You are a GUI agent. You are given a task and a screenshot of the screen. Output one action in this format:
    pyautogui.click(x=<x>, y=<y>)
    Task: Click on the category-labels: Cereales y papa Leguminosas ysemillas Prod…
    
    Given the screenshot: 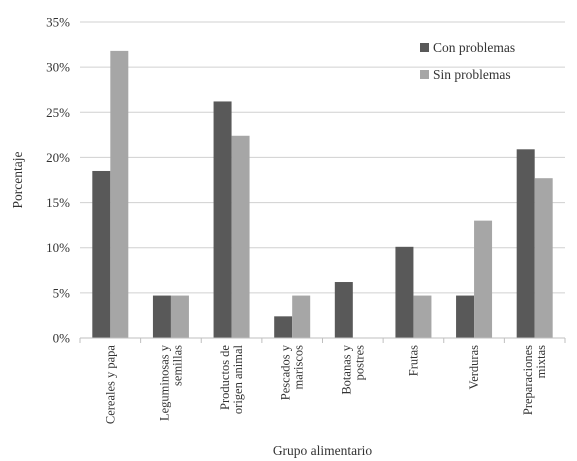 What is the action you would take?
    pyautogui.click(x=325, y=384)
    